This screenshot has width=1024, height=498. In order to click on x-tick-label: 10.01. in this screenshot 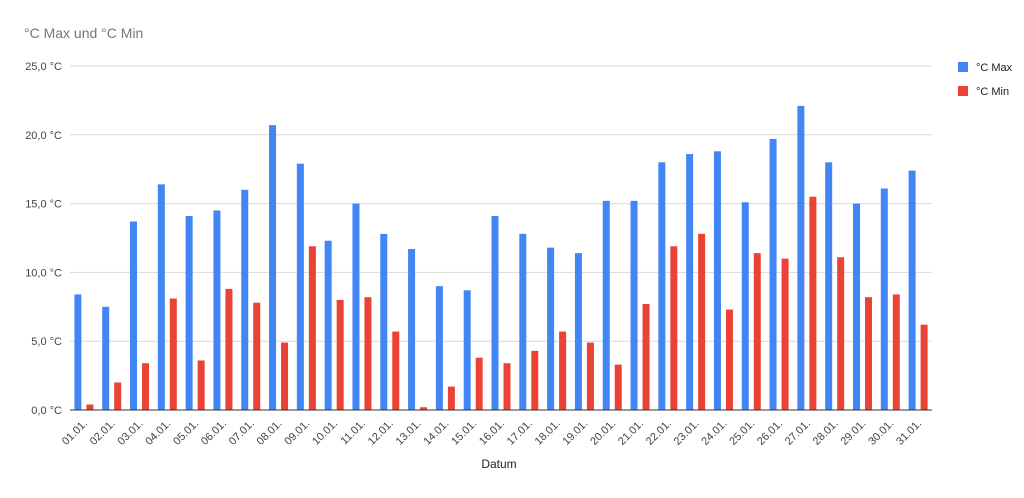, I will do `click(325, 433)`.